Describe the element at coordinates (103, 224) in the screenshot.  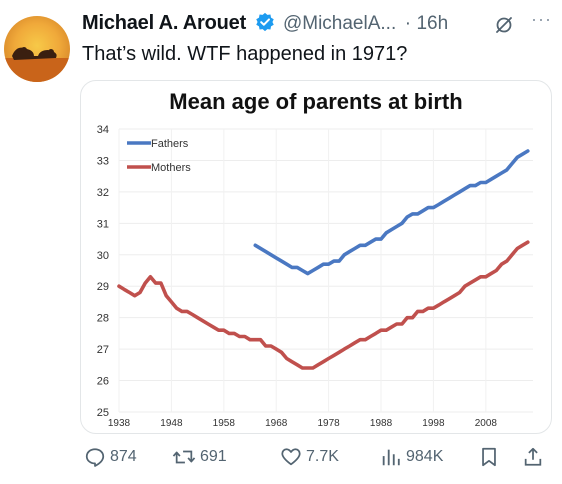
I see `y-tick-label: 31` at that location.